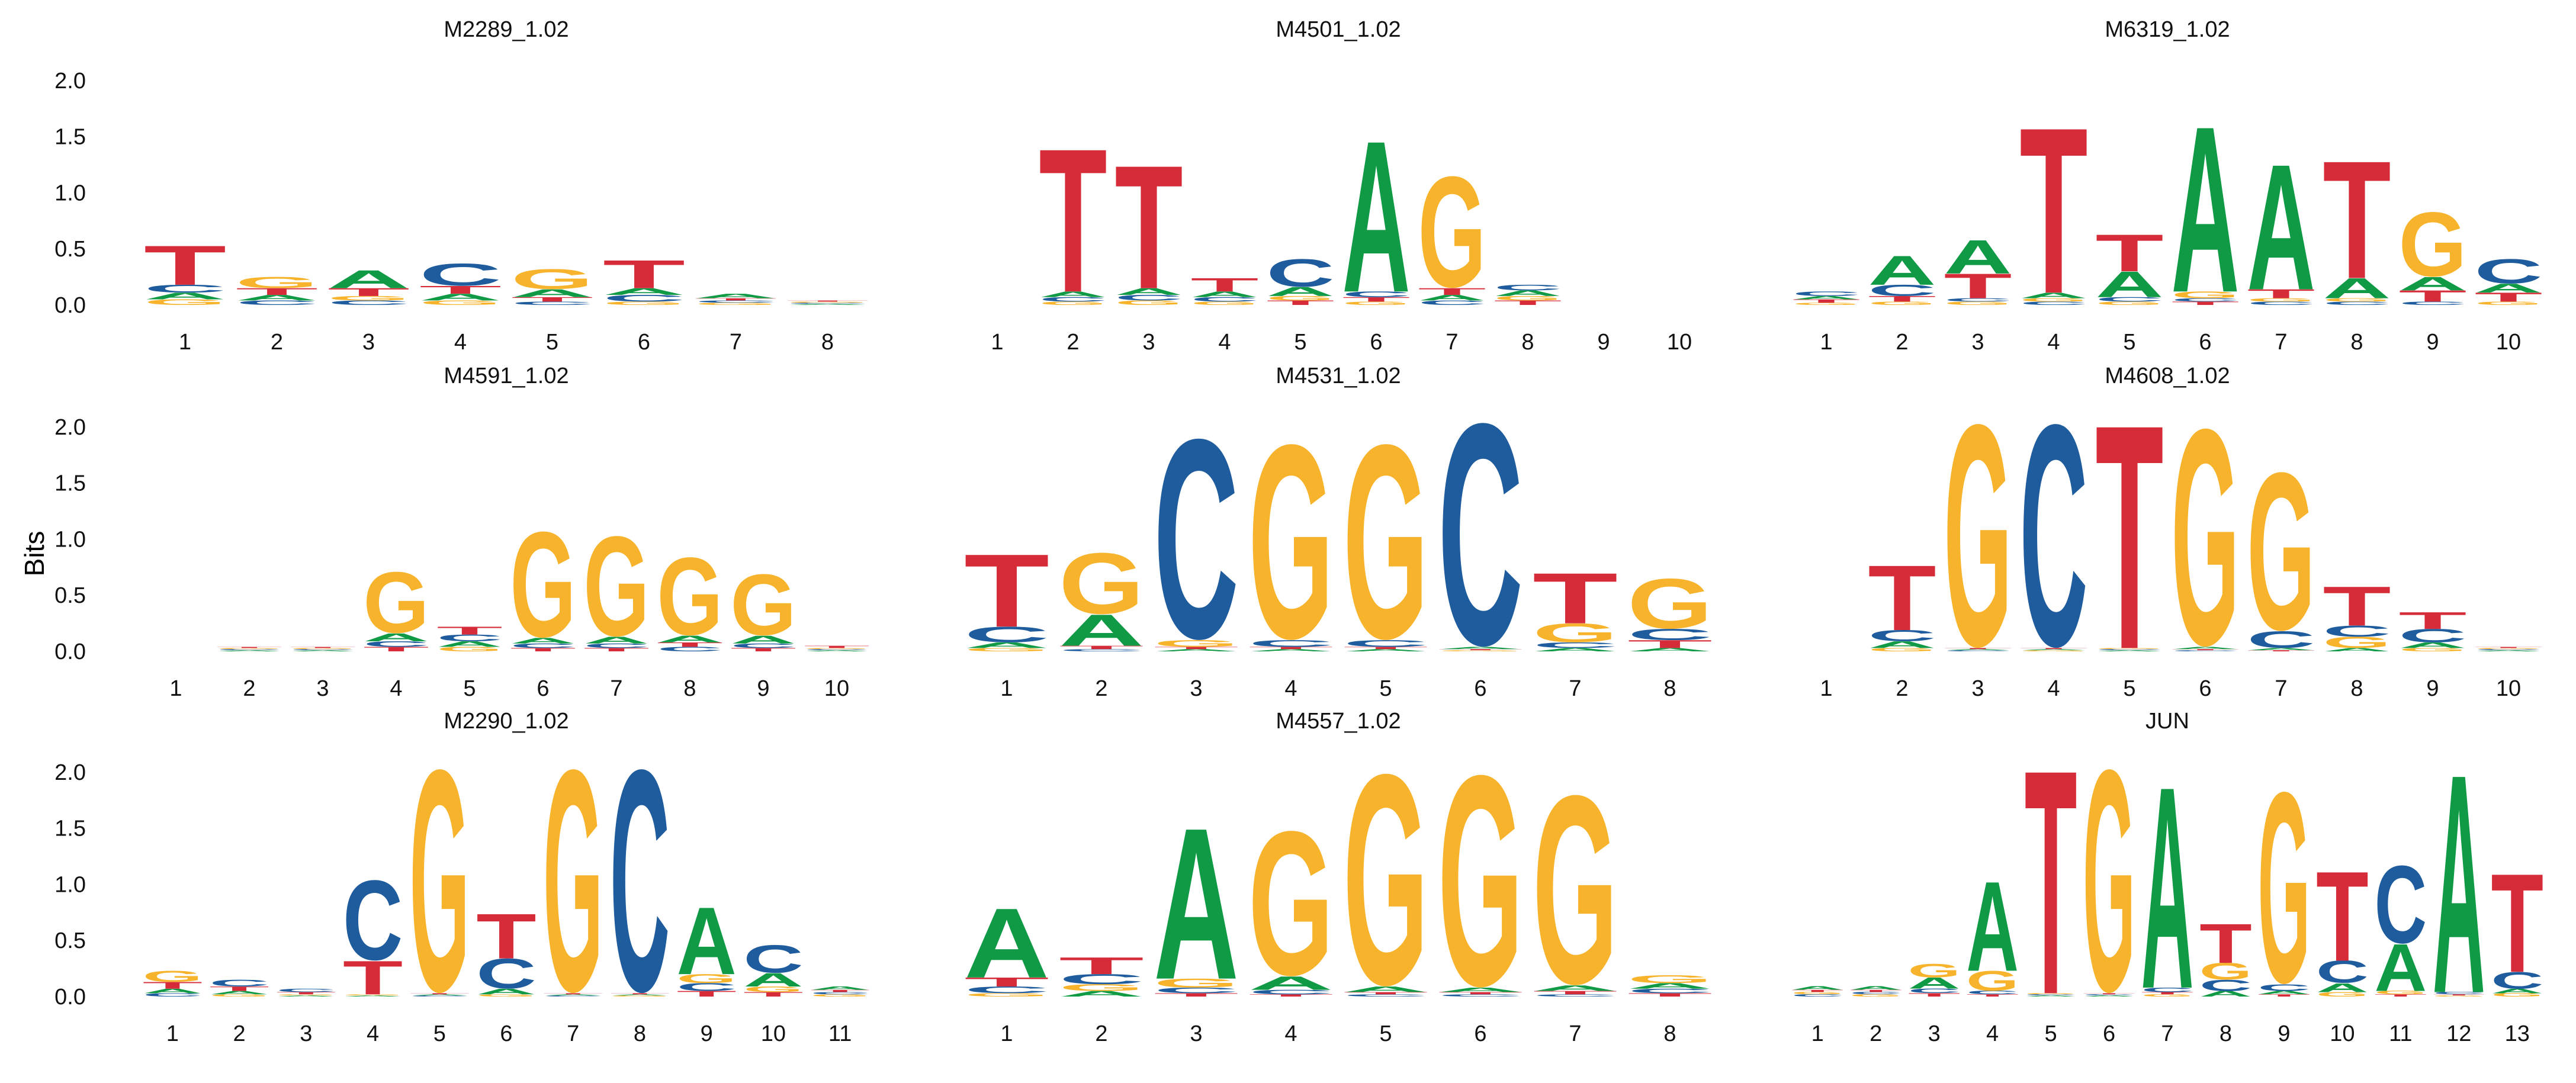 Image resolution: width=2576 pixels, height=1083 pixels. Describe the element at coordinates (172, 1034) in the screenshot. I see `x-tick-label: 1` at that location.